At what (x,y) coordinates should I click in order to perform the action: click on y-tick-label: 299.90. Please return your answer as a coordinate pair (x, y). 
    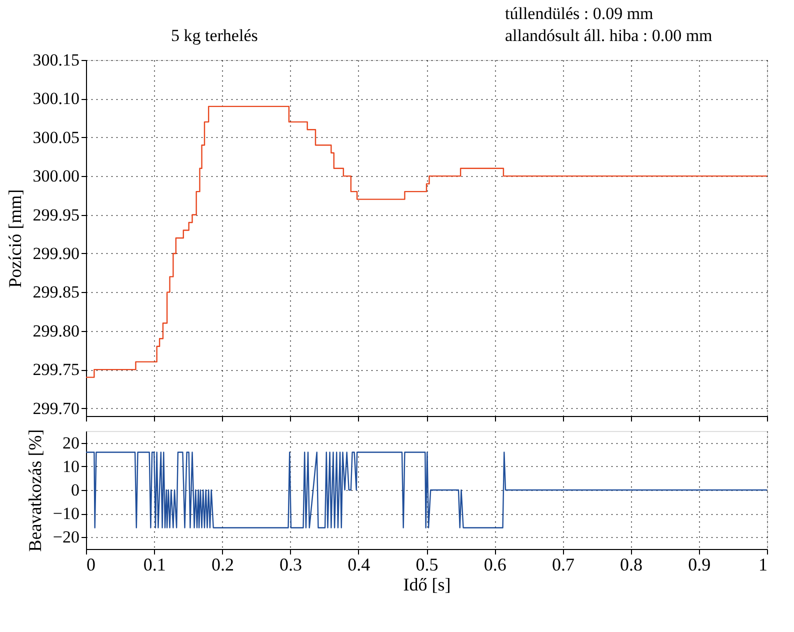
    Looking at the image, I should click on (56, 253).